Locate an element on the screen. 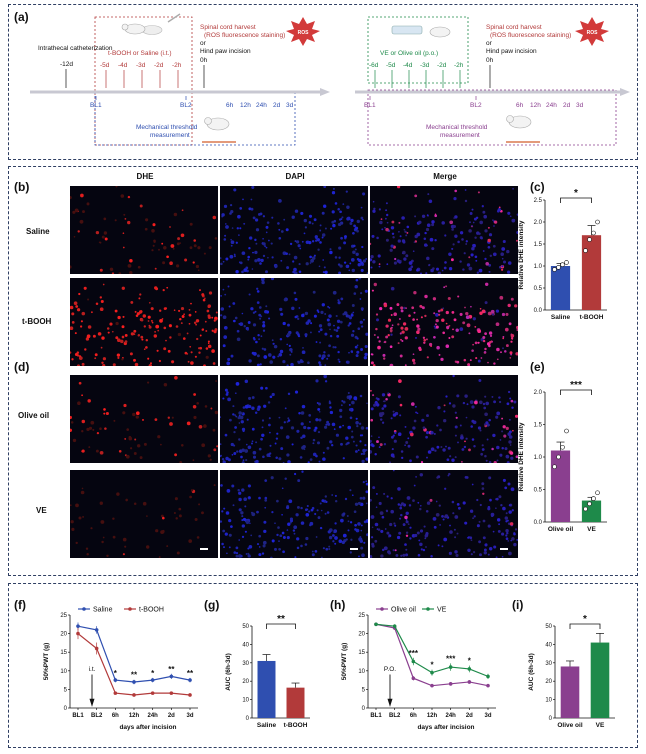 This screenshot has width=646, height=754. mouse-icon-right-bottom is located at coordinates (523, 129).